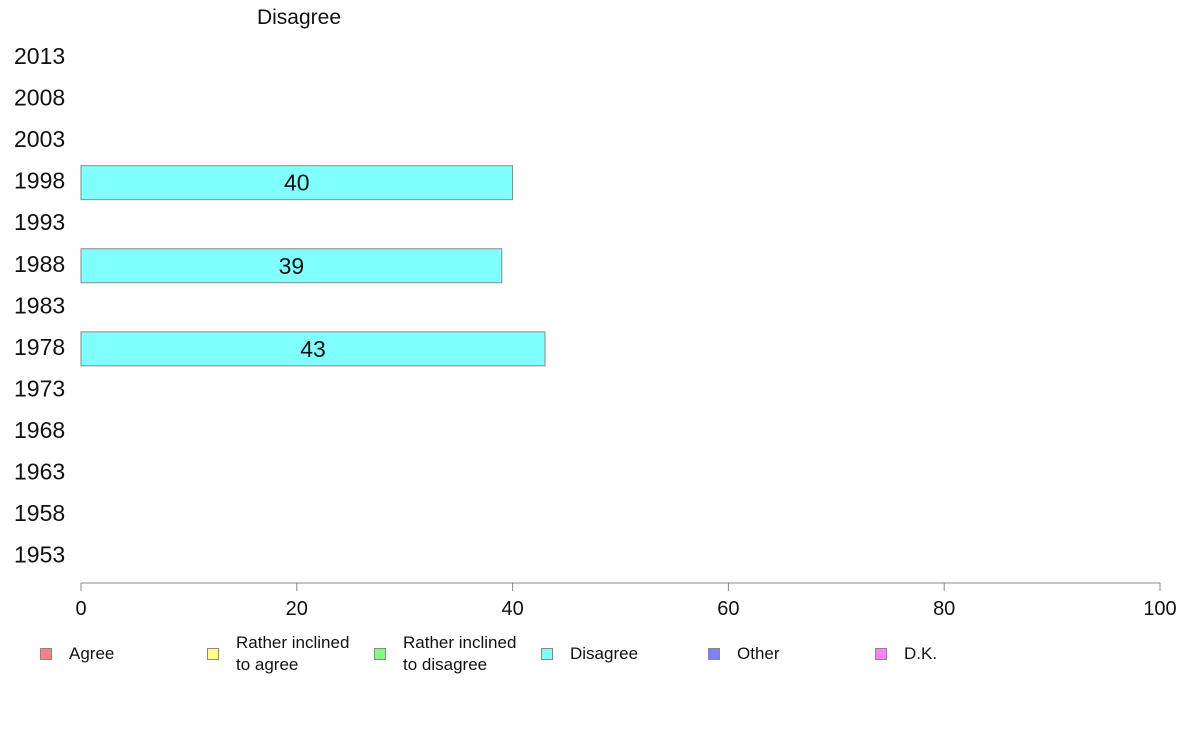 This screenshot has width=1188, height=736. I want to click on legend-item-0: Agree, so click(77, 654).